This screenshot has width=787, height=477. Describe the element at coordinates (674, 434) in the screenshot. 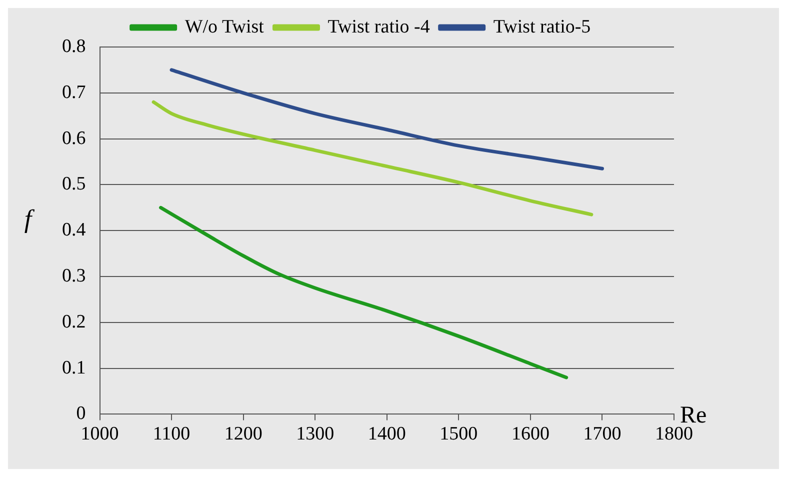

I see `x-tick-label: 1800` at that location.